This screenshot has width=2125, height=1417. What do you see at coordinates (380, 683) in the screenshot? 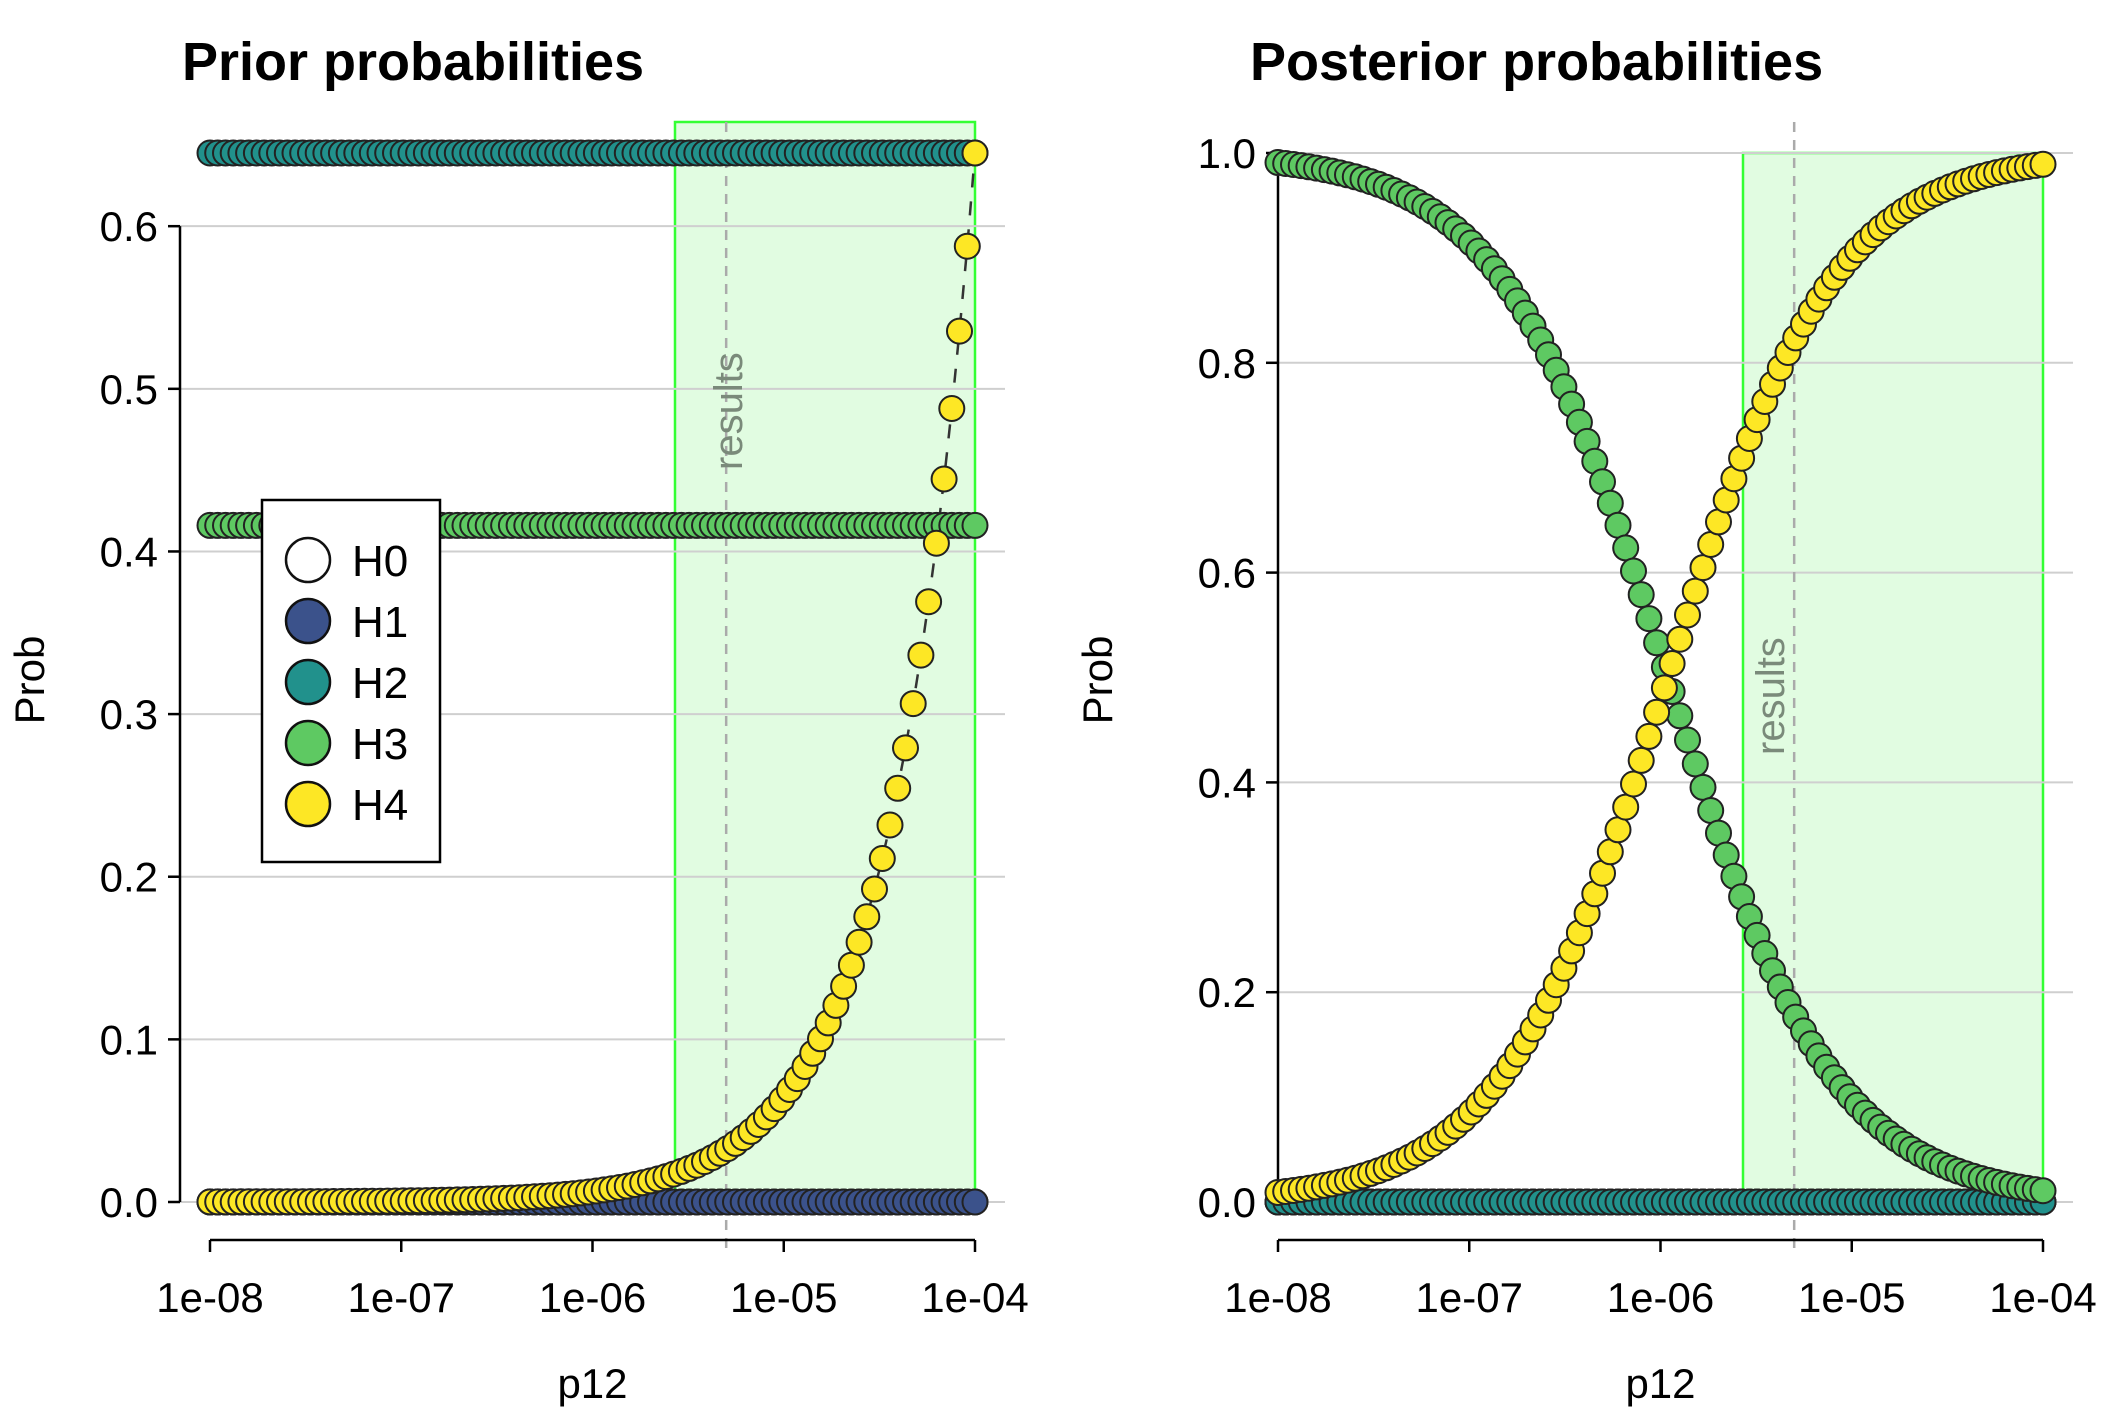
I see `legend-label-h2: H2` at bounding box center [380, 683].